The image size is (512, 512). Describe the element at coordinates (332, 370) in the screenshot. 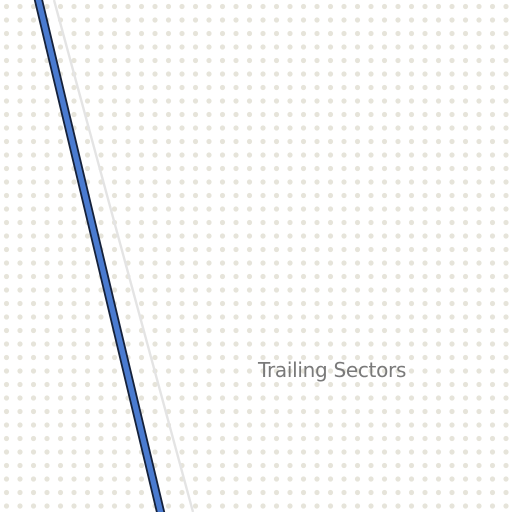

I see `area-label: Trailing Sectors` at that location.